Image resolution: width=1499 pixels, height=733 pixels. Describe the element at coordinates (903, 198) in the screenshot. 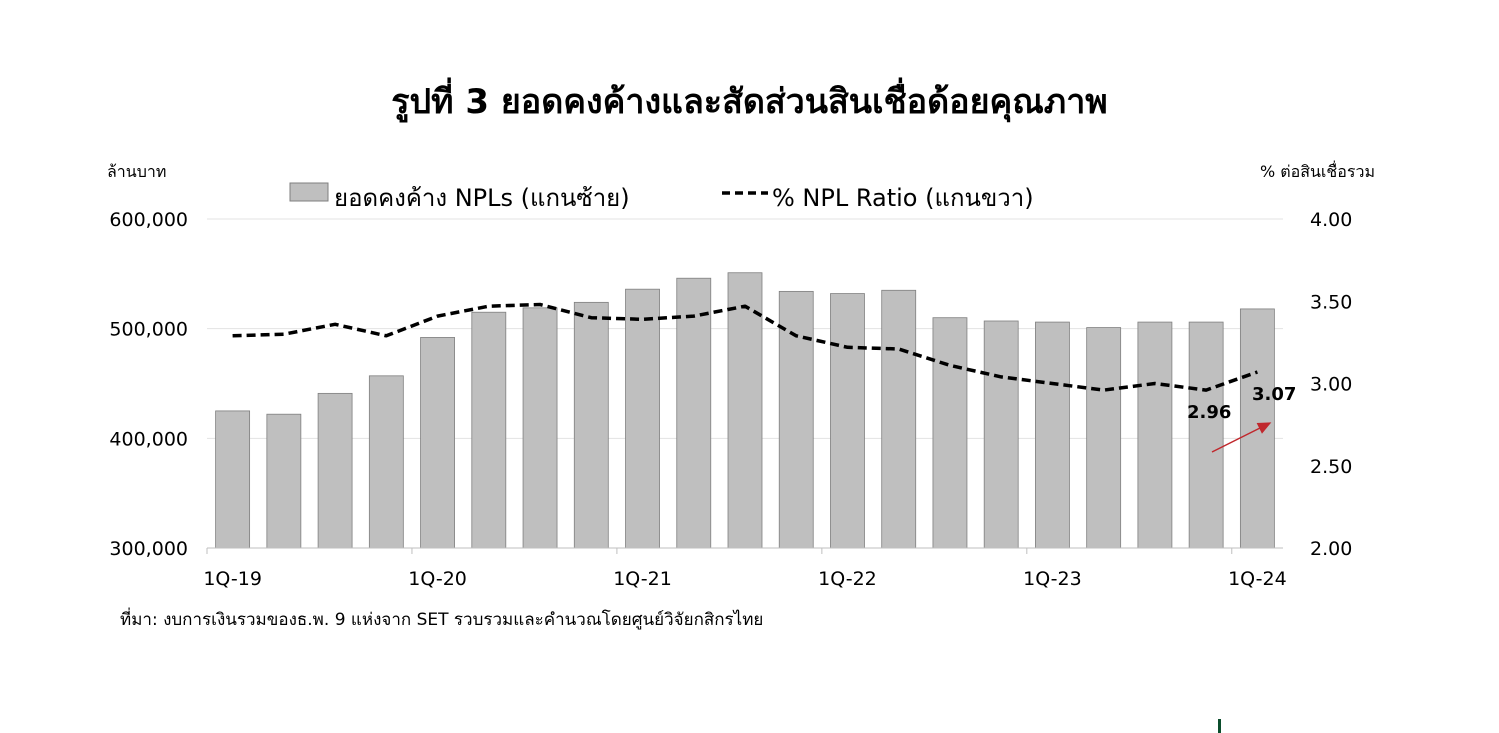

I see `legend-line-label: % NPL Ratio (แกนขวา)` at that location.